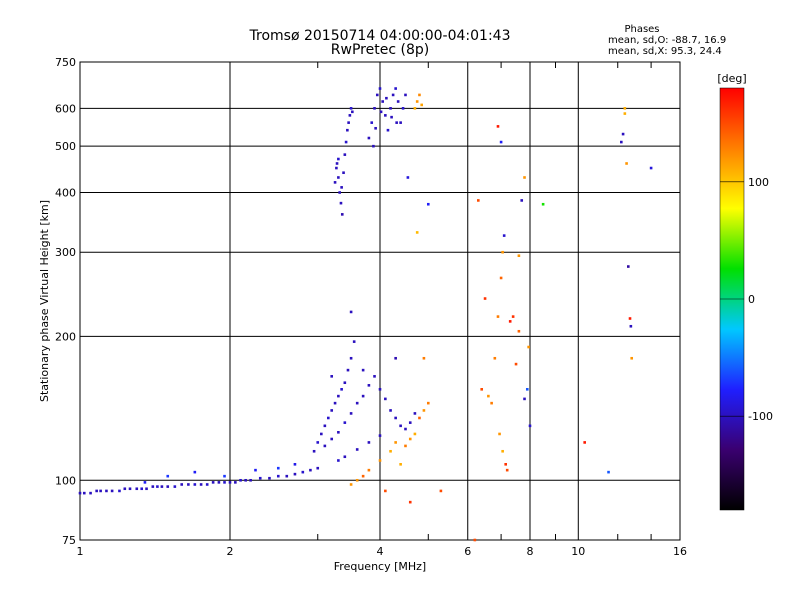 The width and height of the screenshot is (800, 604). What do you see at coordinates (65, 192) in the screenshot?
I see `y-tick-label: 400` at bounding box center [65, 192].